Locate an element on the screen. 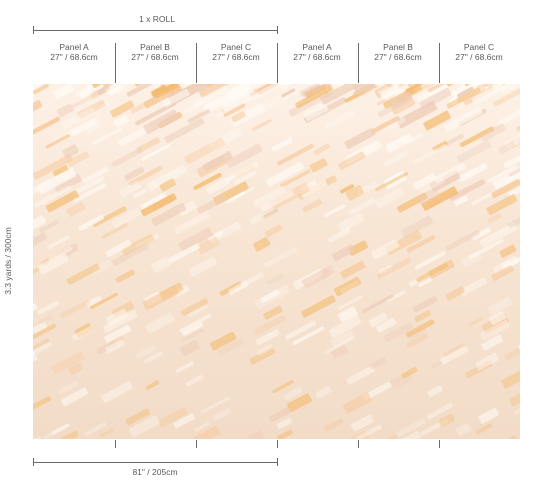  width-tick-right is located at coordinates (277, 462).